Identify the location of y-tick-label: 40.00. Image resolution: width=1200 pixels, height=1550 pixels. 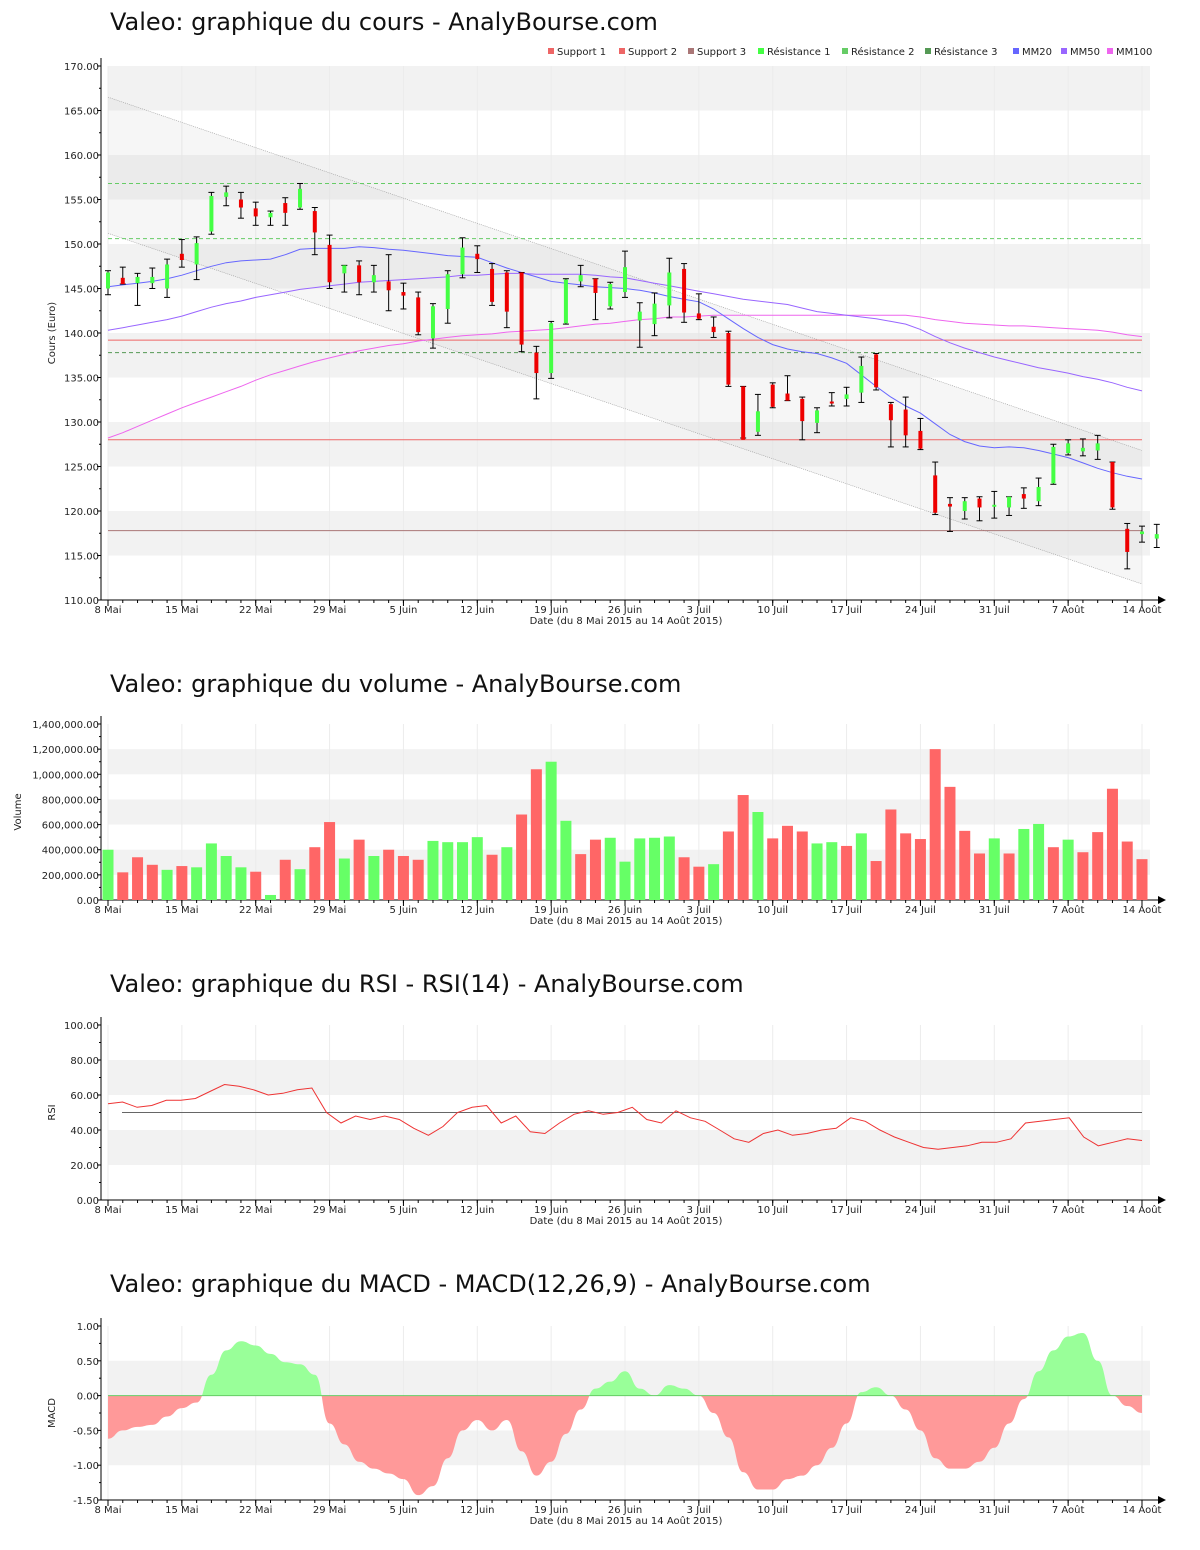
(84, 1131).